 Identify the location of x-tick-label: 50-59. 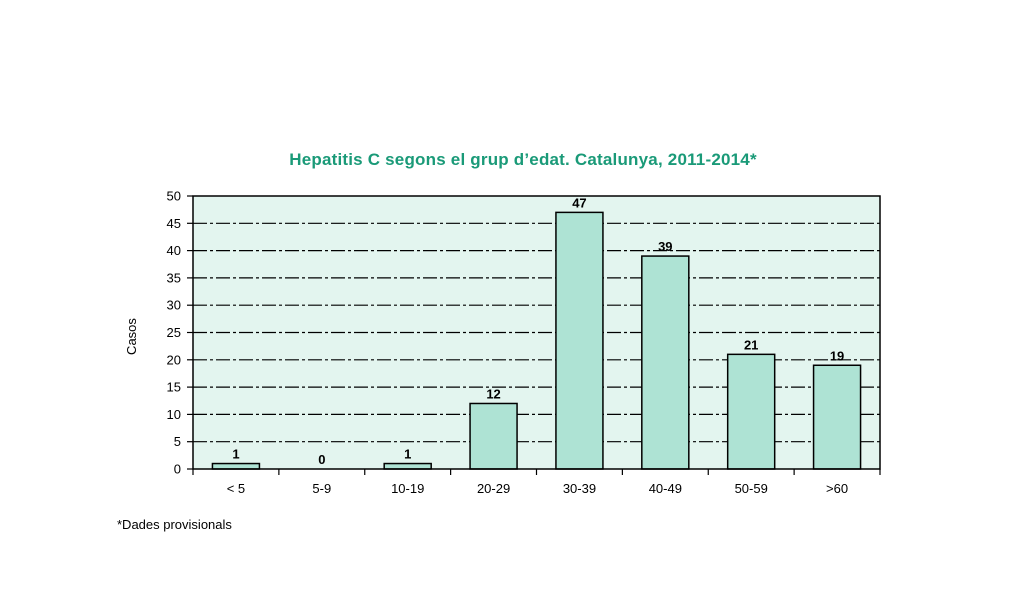
(751, 488).